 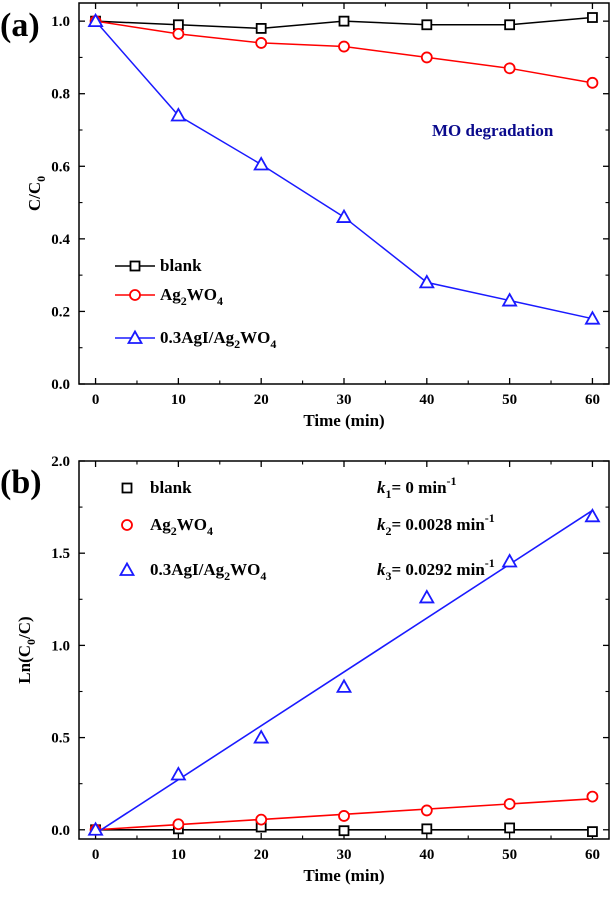 What do you see at coordinates (21, 482) in the screenshot?
I see `panel-label: (b)` at bounding box center [21, 482].